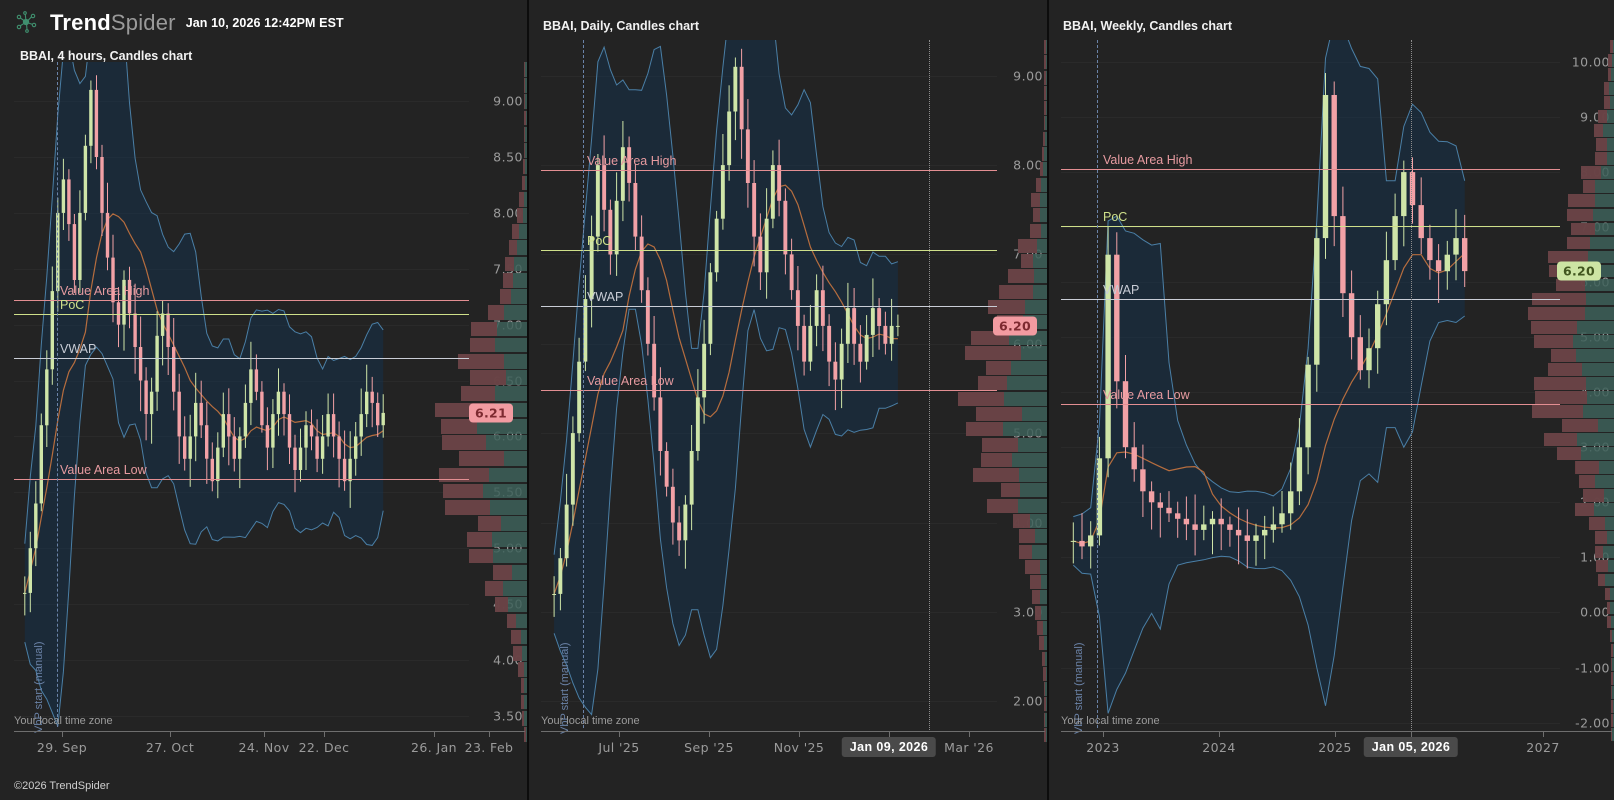 The height and width of the screenshot is (800, 1614). Describe the element at coordinates (969, 747) in the screenshot. I see `x-axis-label: Mar '26` at that location.